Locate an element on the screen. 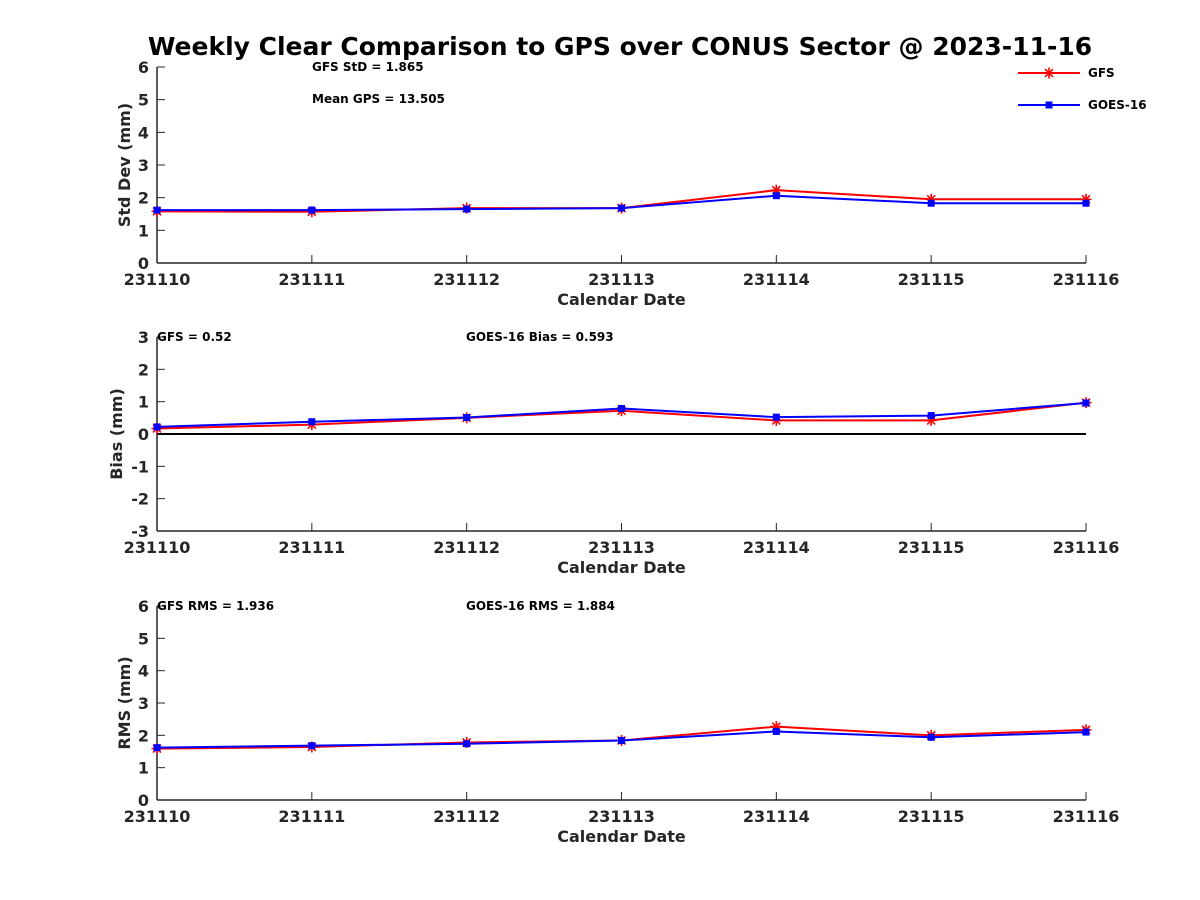 Image resolution: width=1200 pixels, height=900 pixels. y-tick-label: -3 is located at coordinates (140, 531).